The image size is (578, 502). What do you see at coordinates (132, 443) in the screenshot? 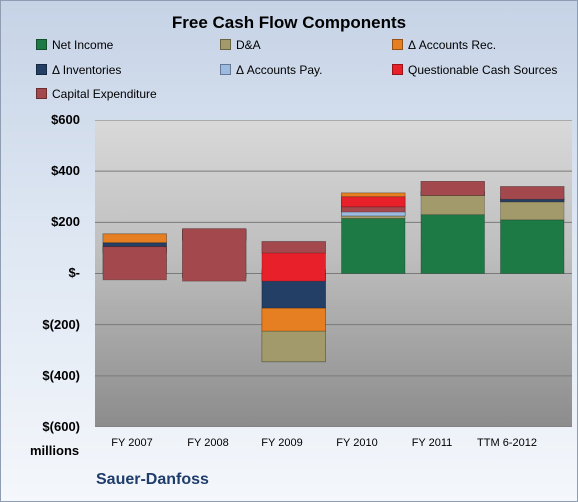
I see `x-tick-label: FY 2007` at bounding box center [132, 443].